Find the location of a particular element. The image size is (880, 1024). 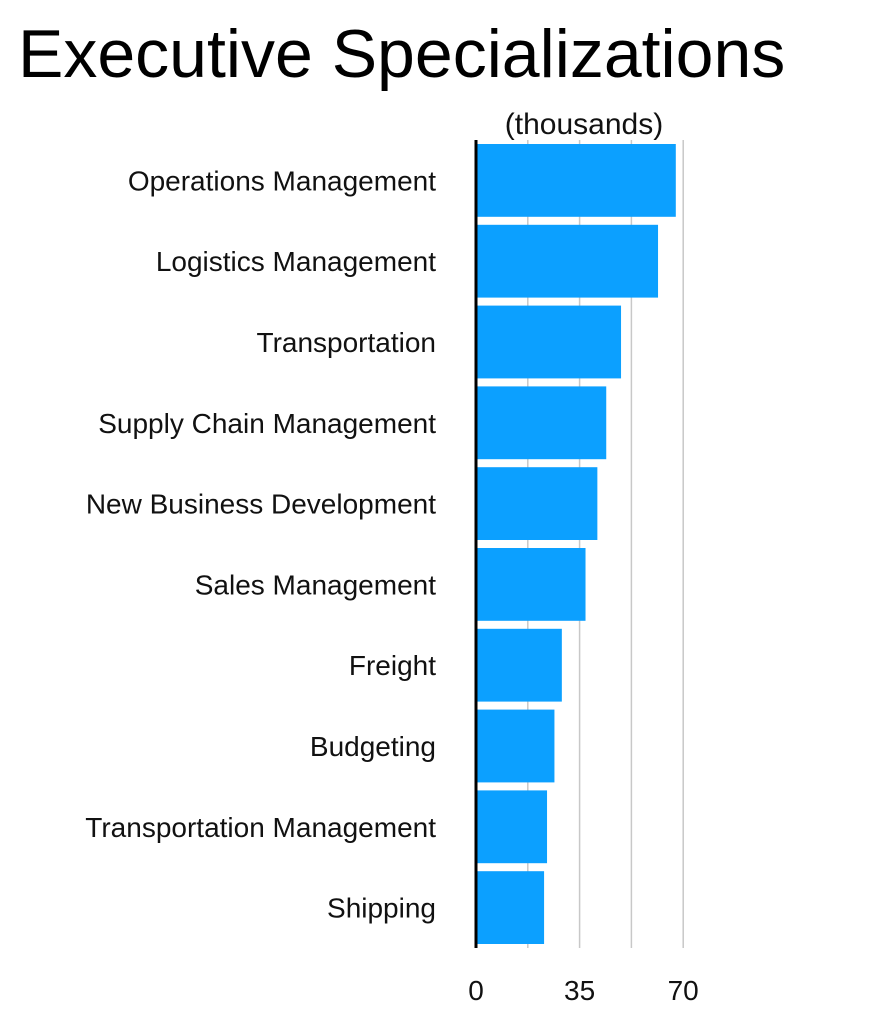

category-label: Budgeting is located at coordinates (373, 746).